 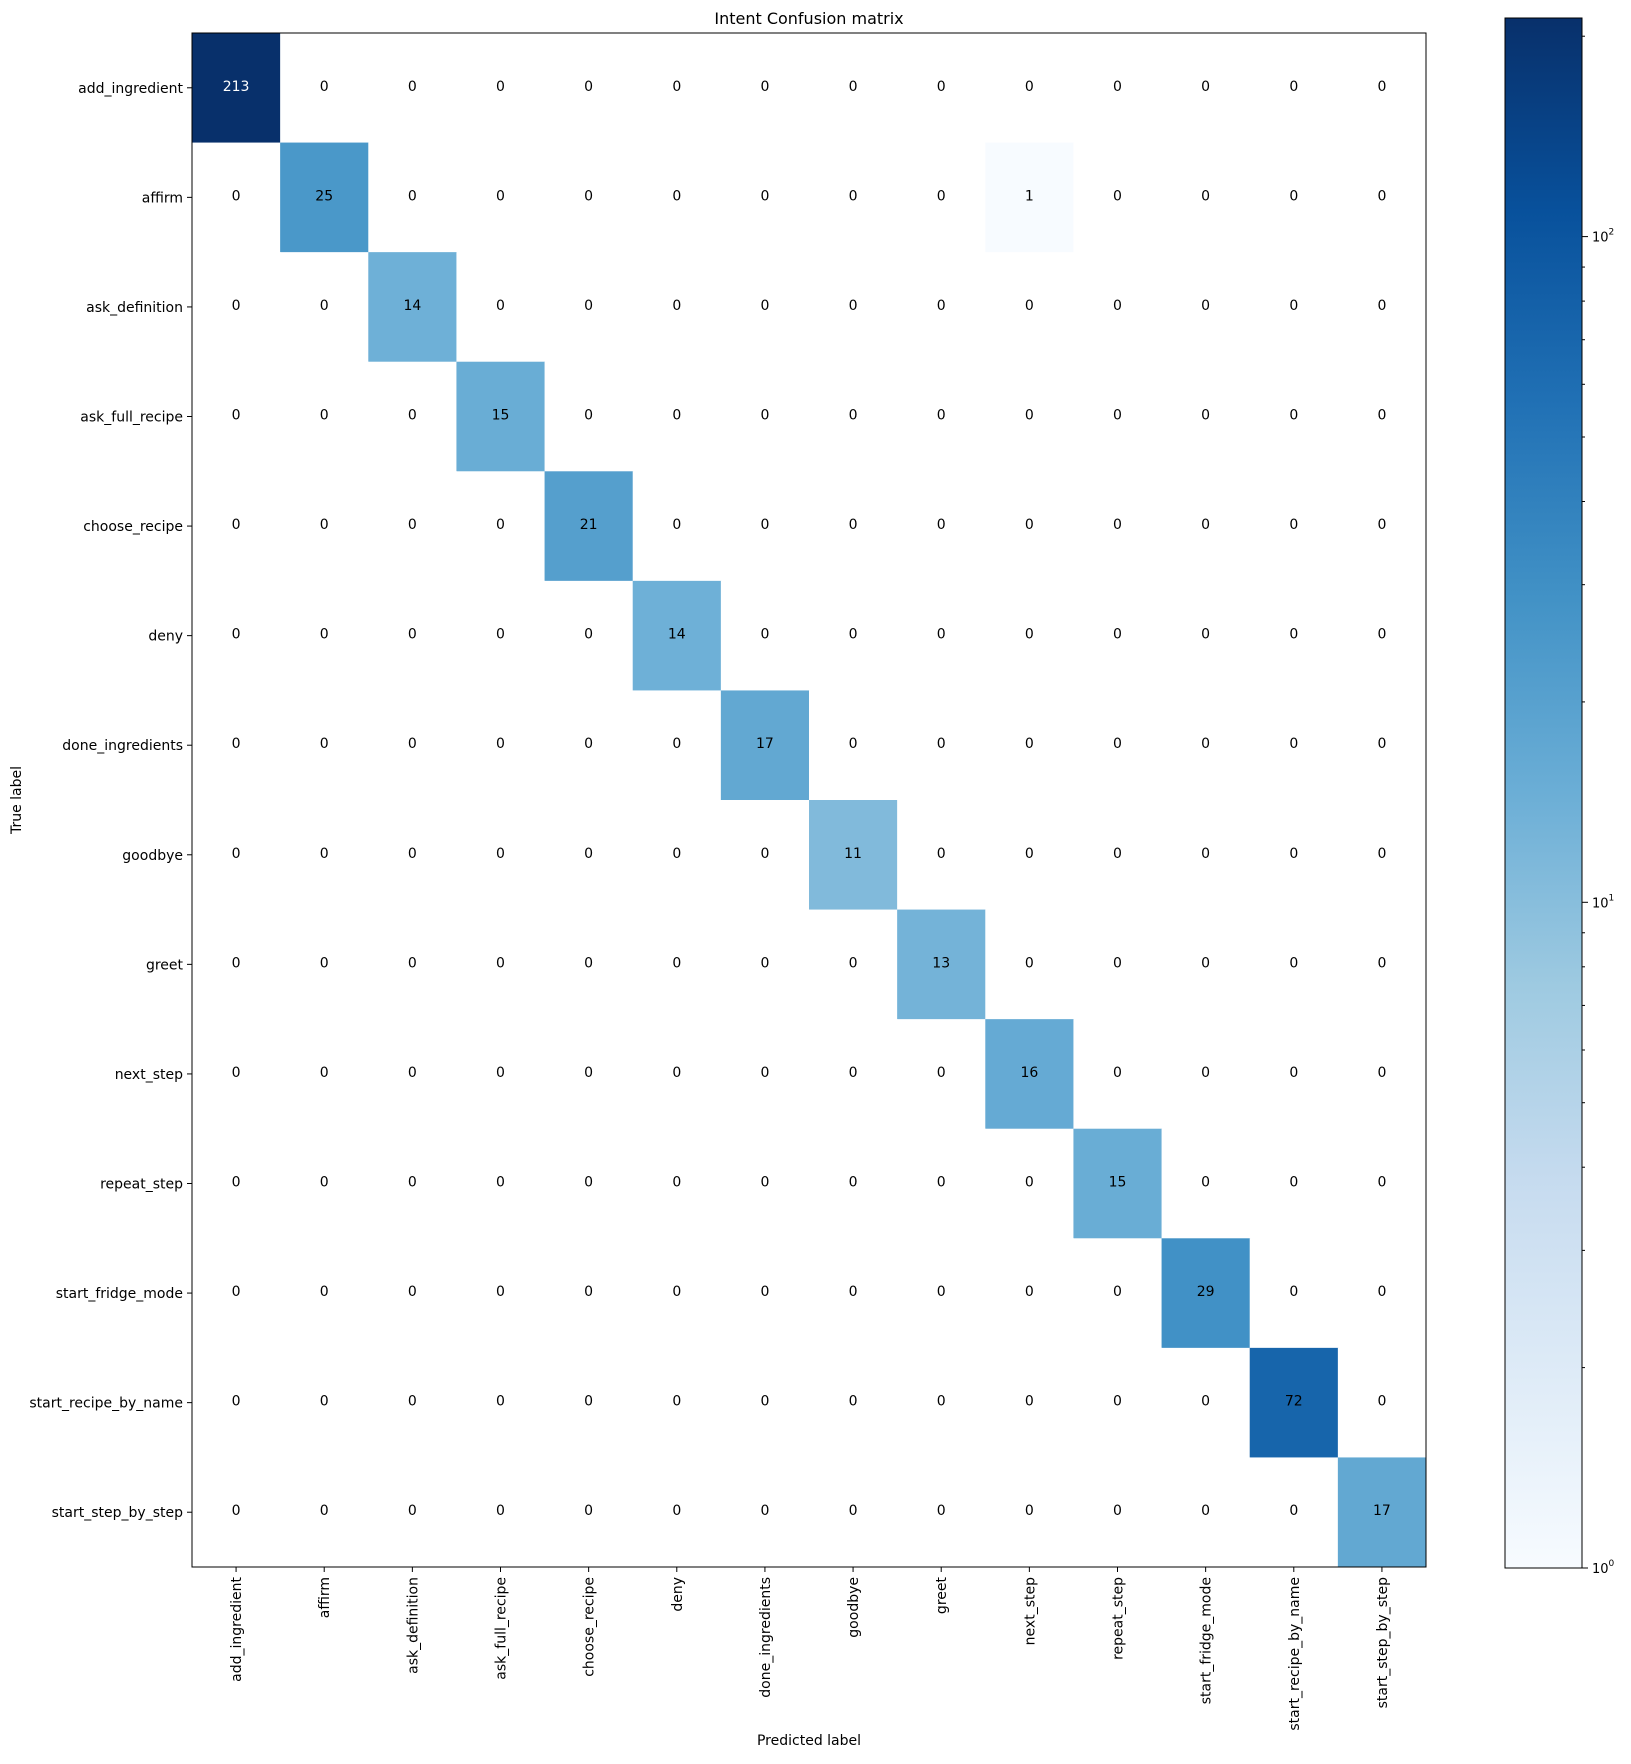 I want to click on y-tick-label: choose_recipe, so click(x=133, y=527).